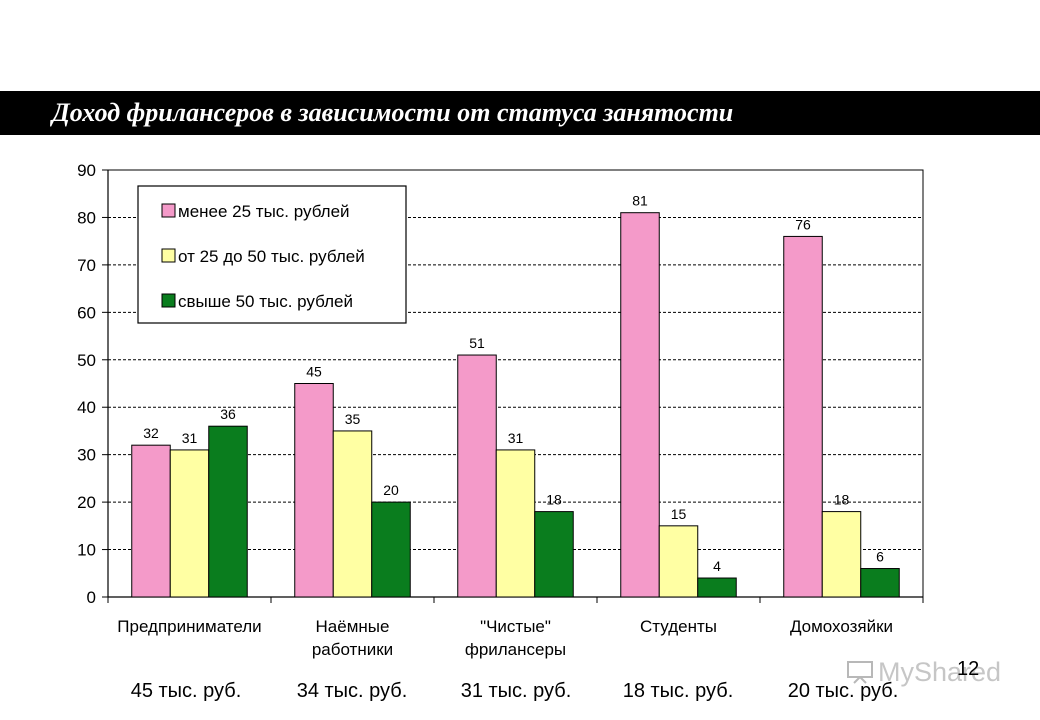 The width and height of the screenshot is (1040, 720). I want to click on y-tick-label: 20, so click(86, 502).